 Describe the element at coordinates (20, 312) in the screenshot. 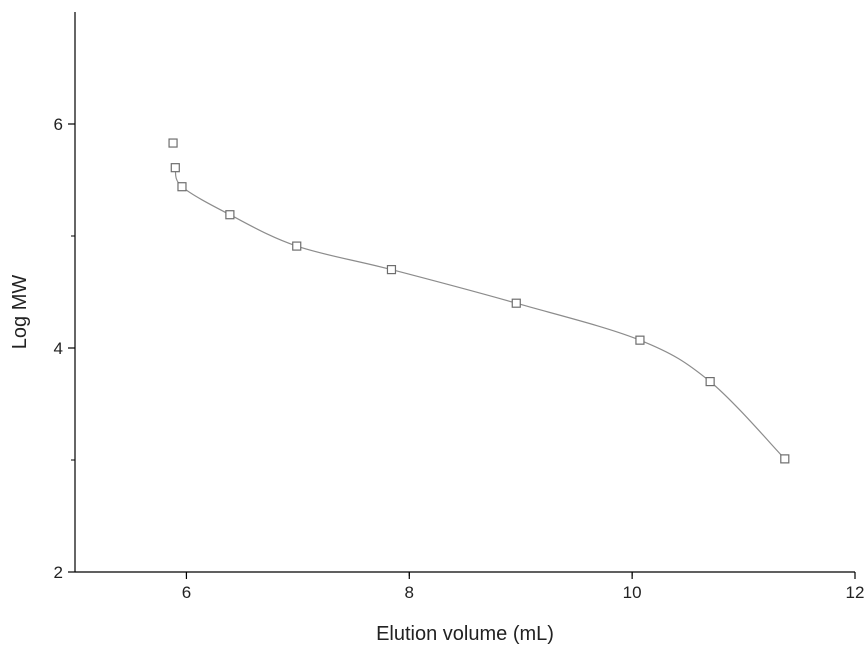

I see `y-axis-title: Log MW` at that location.